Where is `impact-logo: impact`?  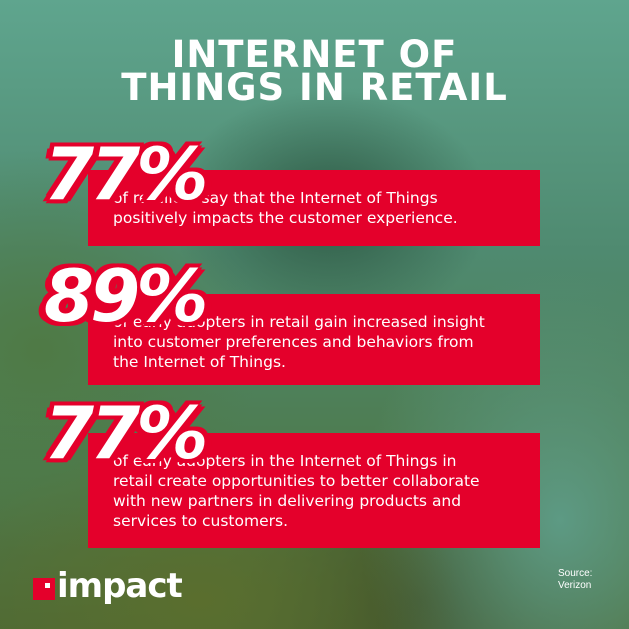
impact-logo: impact is located at coordinates (108, 586).